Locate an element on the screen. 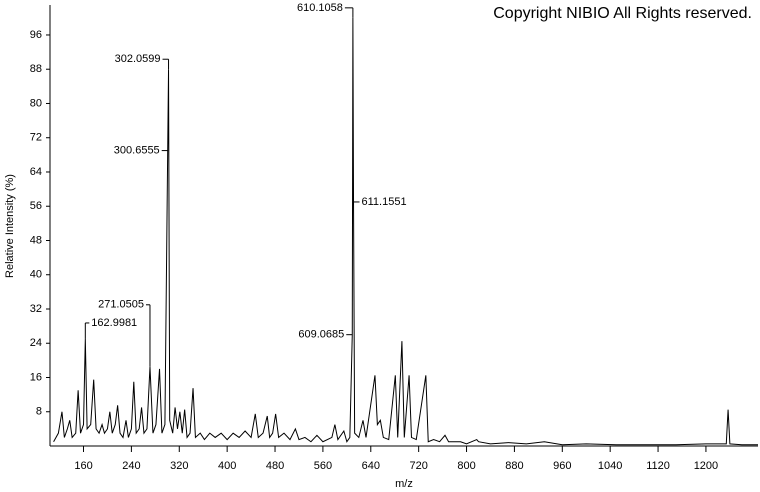  y-tick-label: 40 is located at coordinates (36, 275).